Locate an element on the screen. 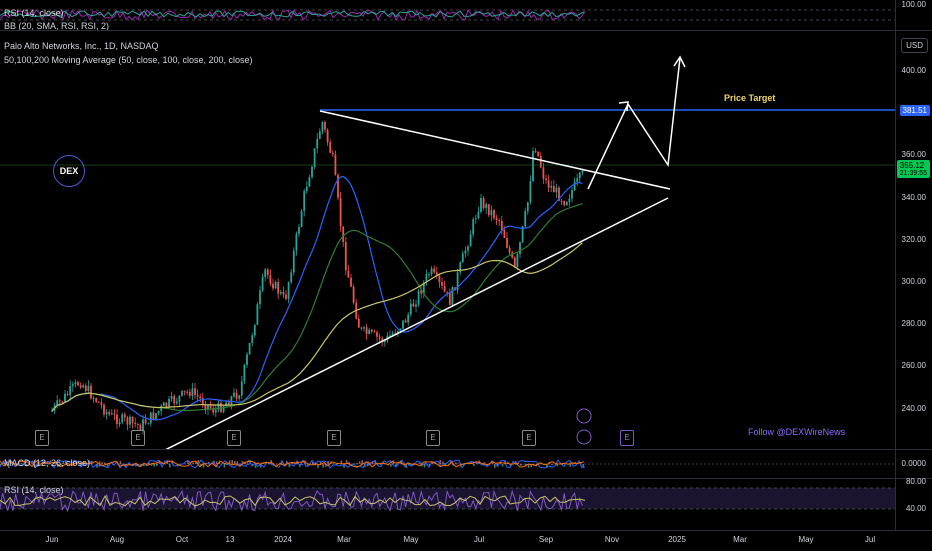 Image resolution: width=932 pixels, height=551 pixels. price-tick: 280.00 is located at coordinates (914, 324).